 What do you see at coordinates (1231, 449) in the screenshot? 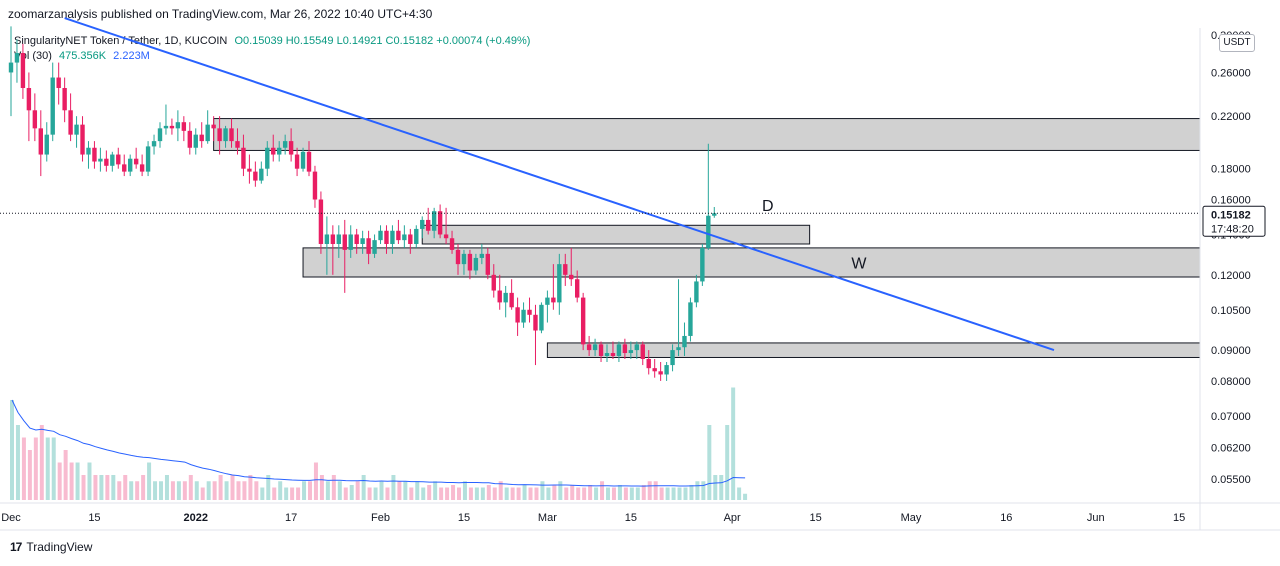
I see `y-tick-label: 0.06200` at bounding box center [1231, 449].